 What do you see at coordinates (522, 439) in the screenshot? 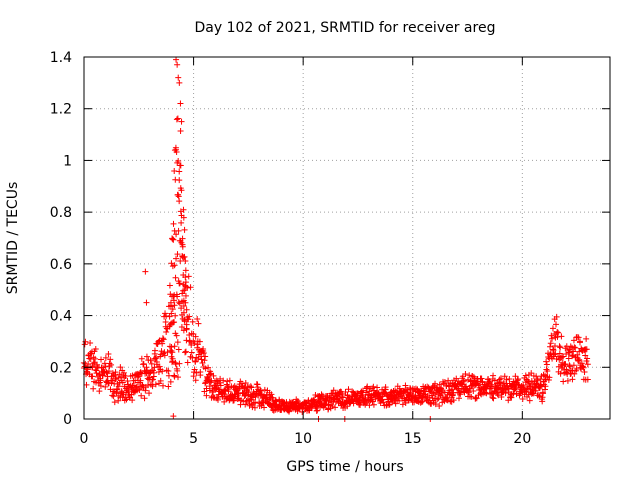
I see `x-tick-label: 20` at bounding box center [522, 439].